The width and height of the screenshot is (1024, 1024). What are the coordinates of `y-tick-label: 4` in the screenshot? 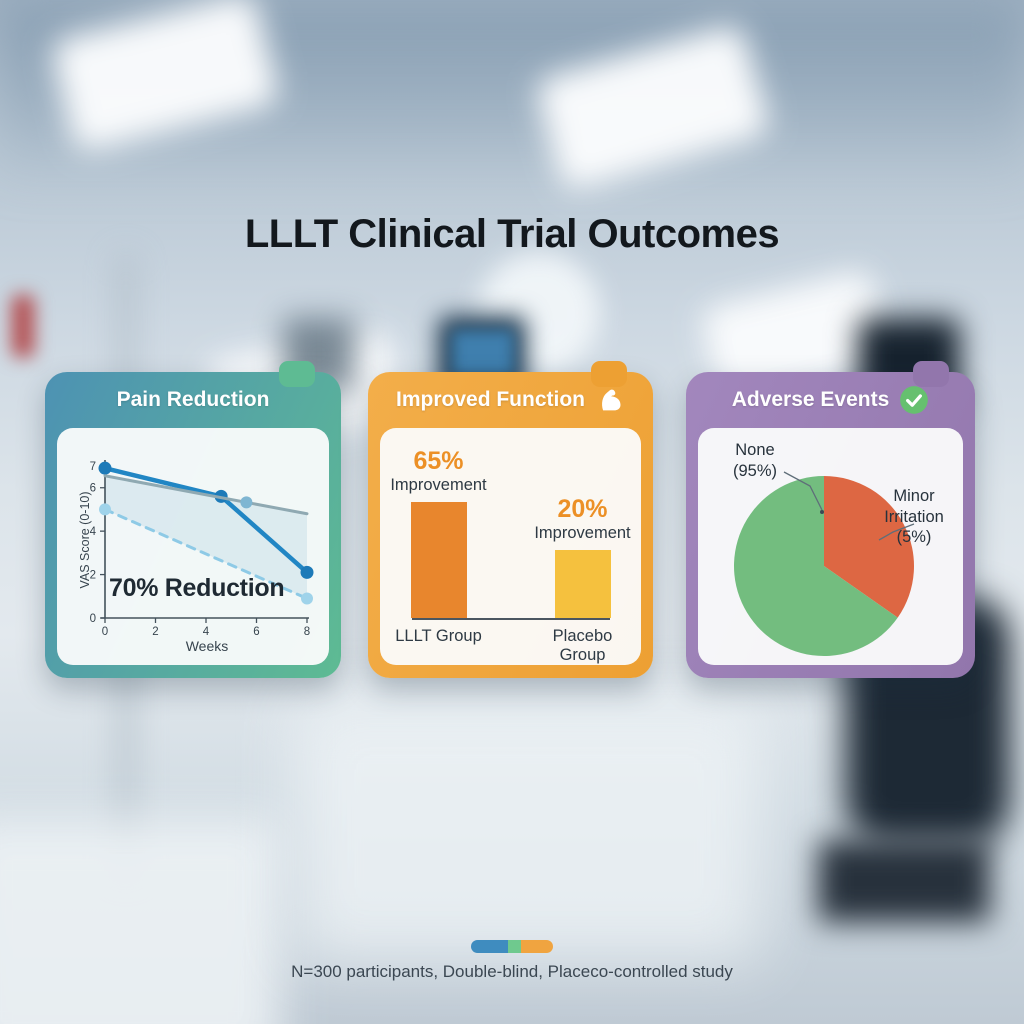 It's located at (93, 532).